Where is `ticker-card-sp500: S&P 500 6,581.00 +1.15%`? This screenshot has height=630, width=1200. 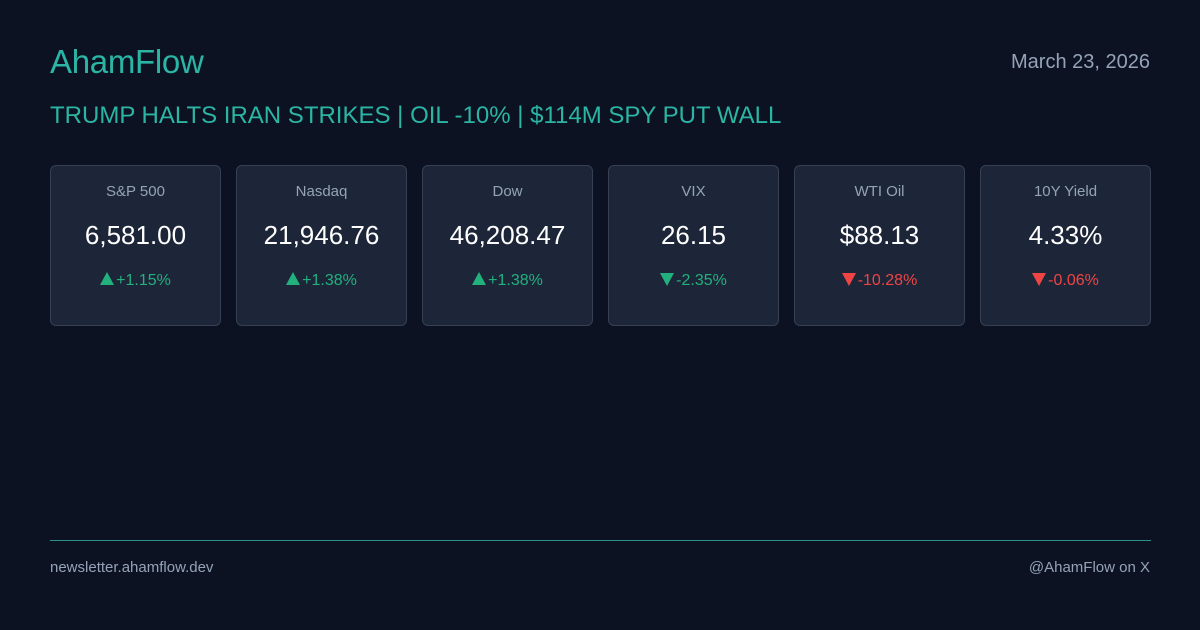 ticker-card-sp500: S&P 500 6,581.00 +1.15% is located at coordinates (135, 245).